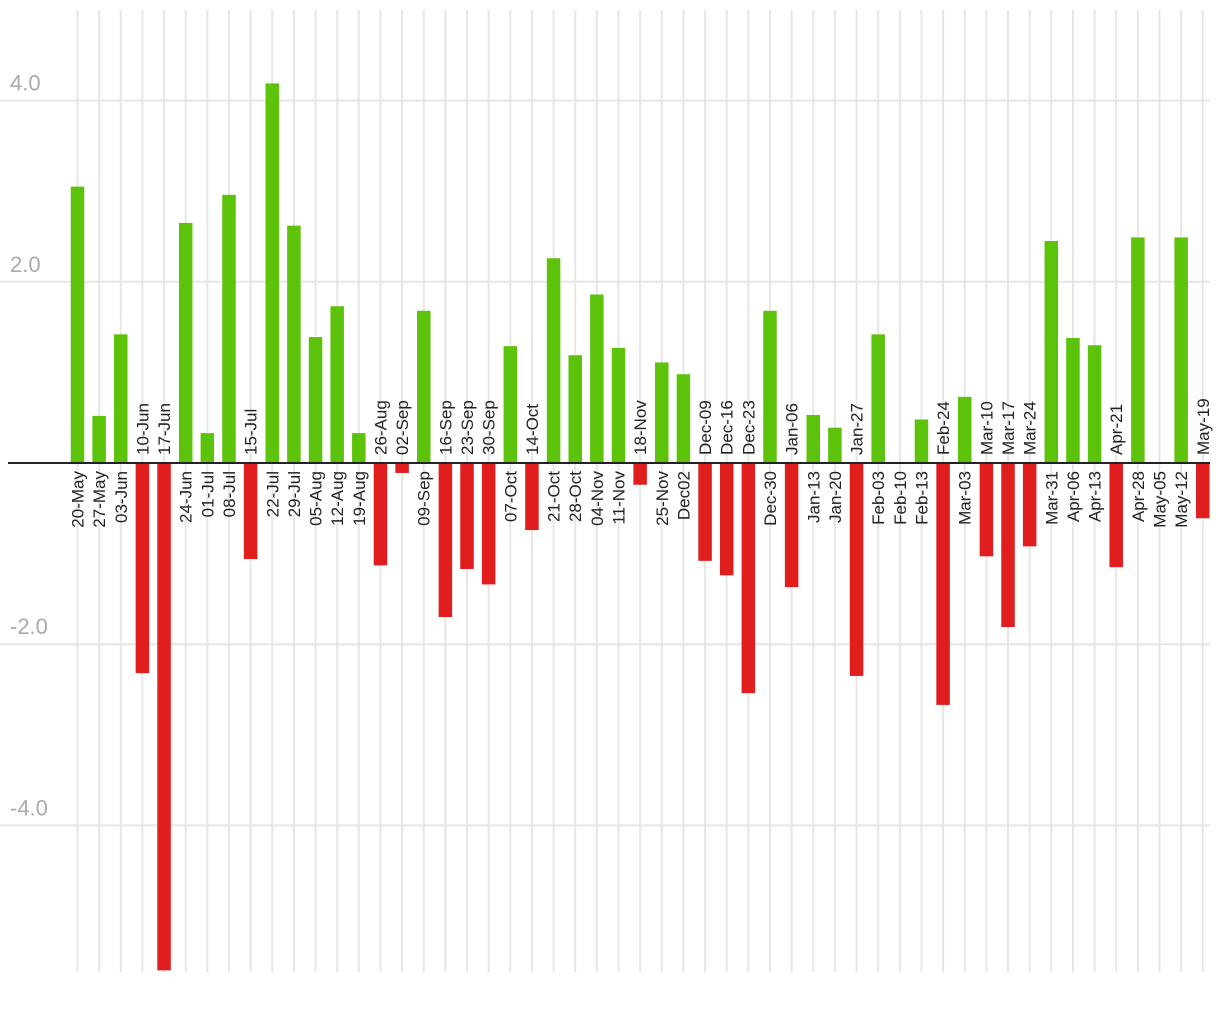 This screenshot has width=1220, height=1020. I want to click on x-tick-label: Feb-03, so click(878, 498).